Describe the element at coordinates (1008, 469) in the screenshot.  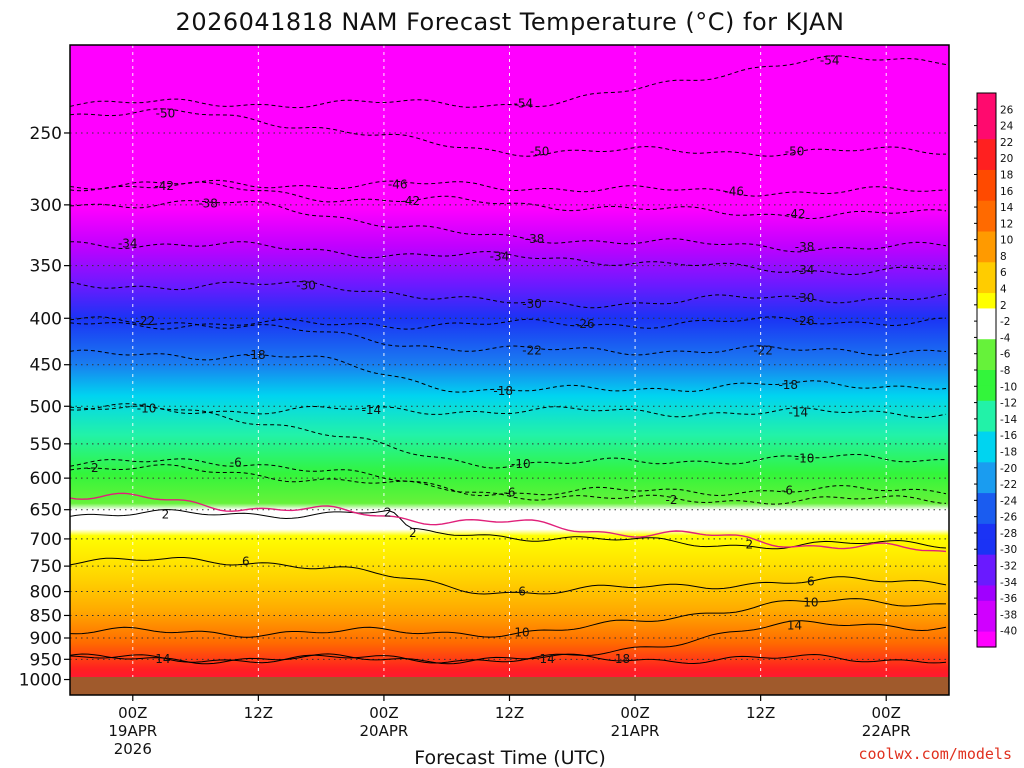
I see `colorbar-label: -20` at that location.